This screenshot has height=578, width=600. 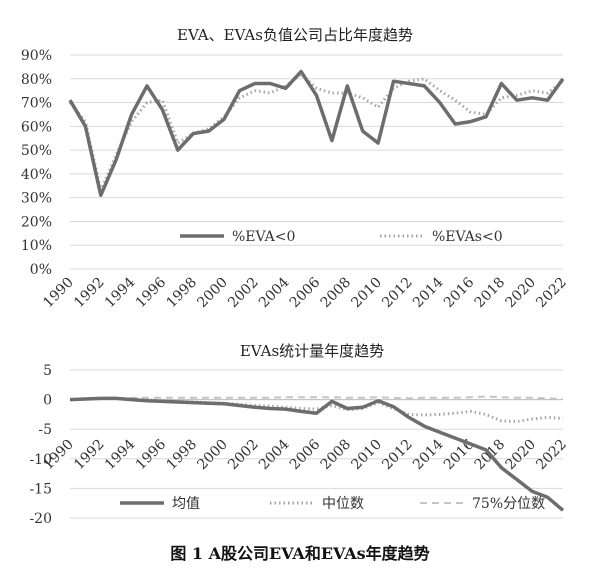 What do you see at coordinates (36, 56) in the screenshot?
I see `y-tick-label: 90%` at bounding box center [36, 56].